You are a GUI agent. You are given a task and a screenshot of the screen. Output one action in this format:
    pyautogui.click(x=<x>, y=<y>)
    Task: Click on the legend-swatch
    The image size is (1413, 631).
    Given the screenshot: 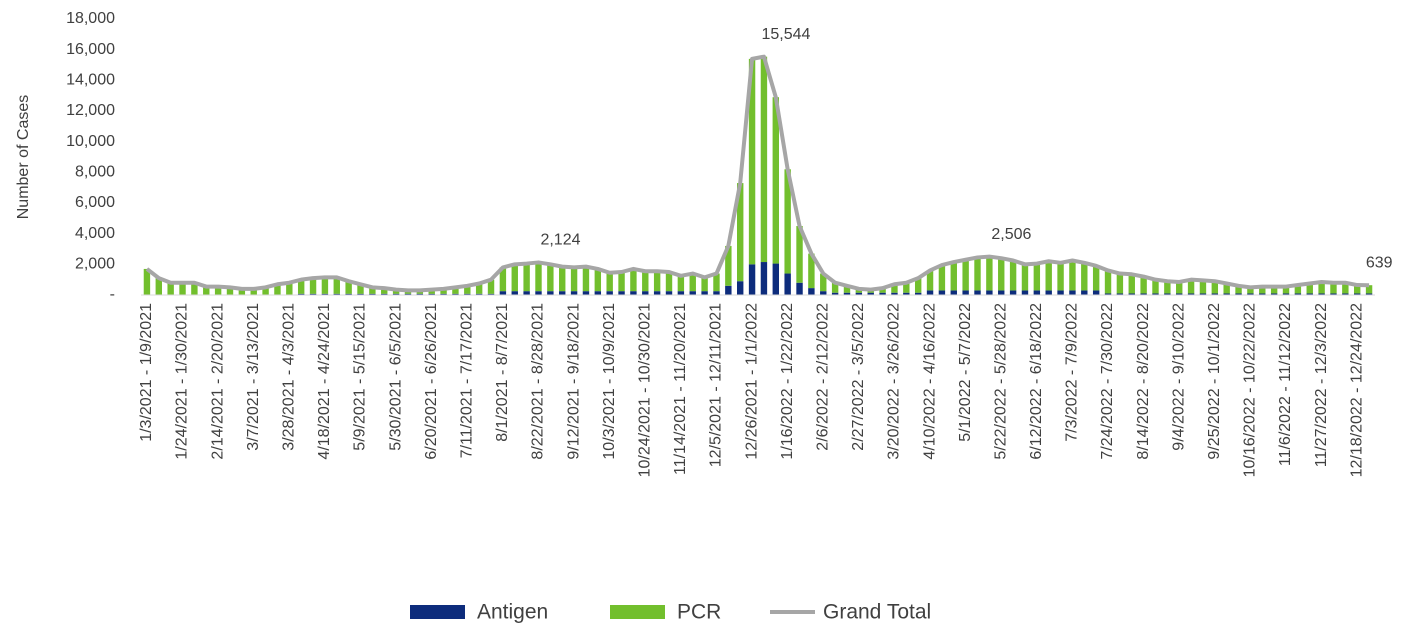 What is the action you would take?
    pyautogui.click(x=637, y=612)
    